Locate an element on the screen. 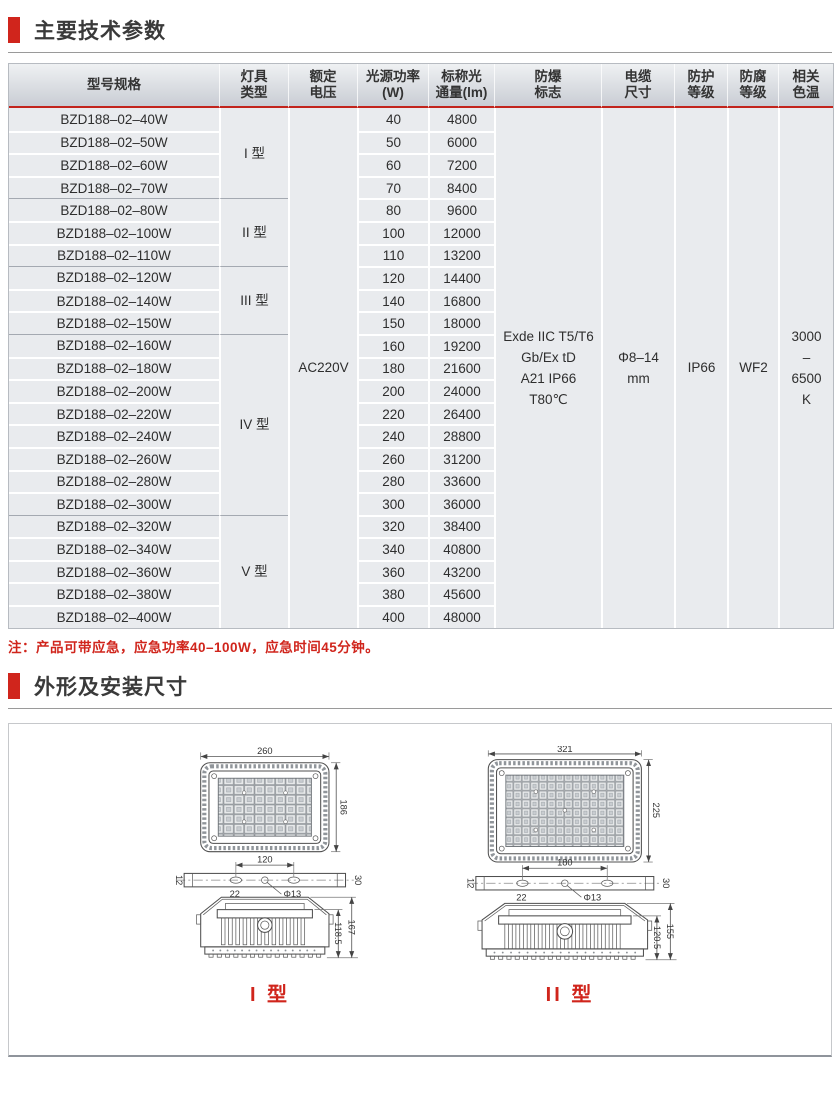  ex-mark-cell: Exde IIC T5/T6 Gb/Ex tD A21 IP66 T80℃ is located at coordinates (547, 368).